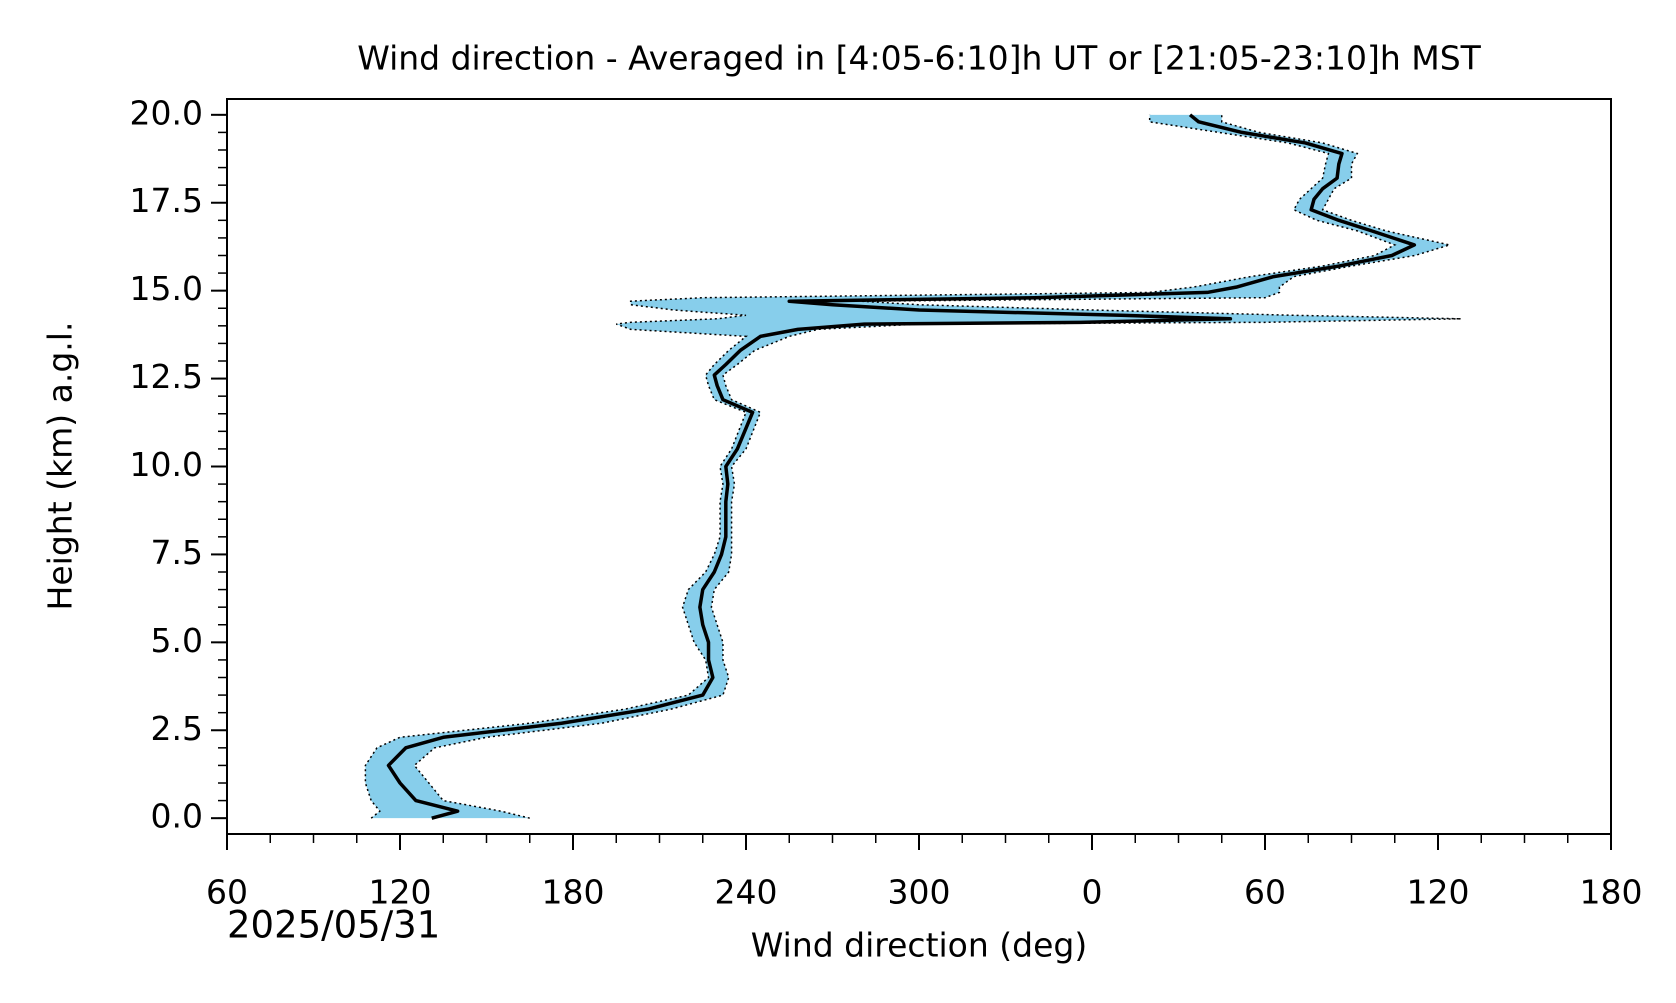 This screenshot has height=1003, width=1676. What do you see at coordinates (177, 640) in the screenshot?
I see `y-tick-label: 5.0` at bounding box center [177, 640].